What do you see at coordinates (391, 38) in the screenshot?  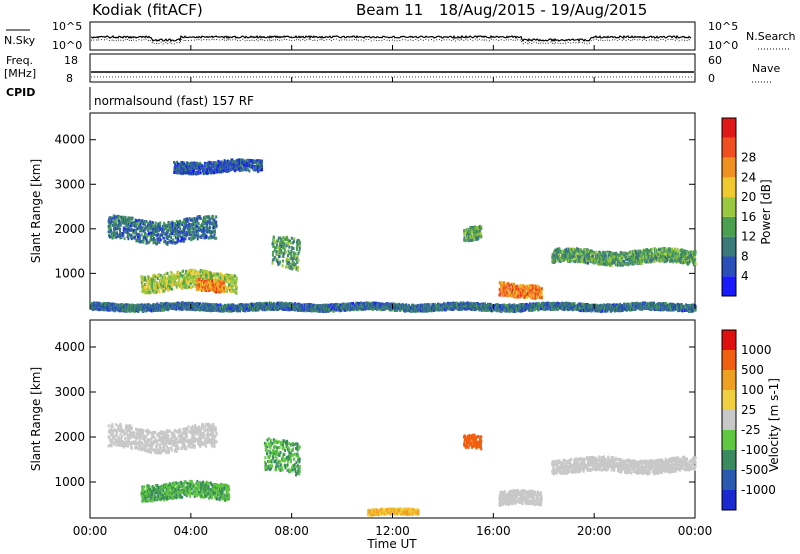 I see `nsky-trace` at bounding box center [391, 38].